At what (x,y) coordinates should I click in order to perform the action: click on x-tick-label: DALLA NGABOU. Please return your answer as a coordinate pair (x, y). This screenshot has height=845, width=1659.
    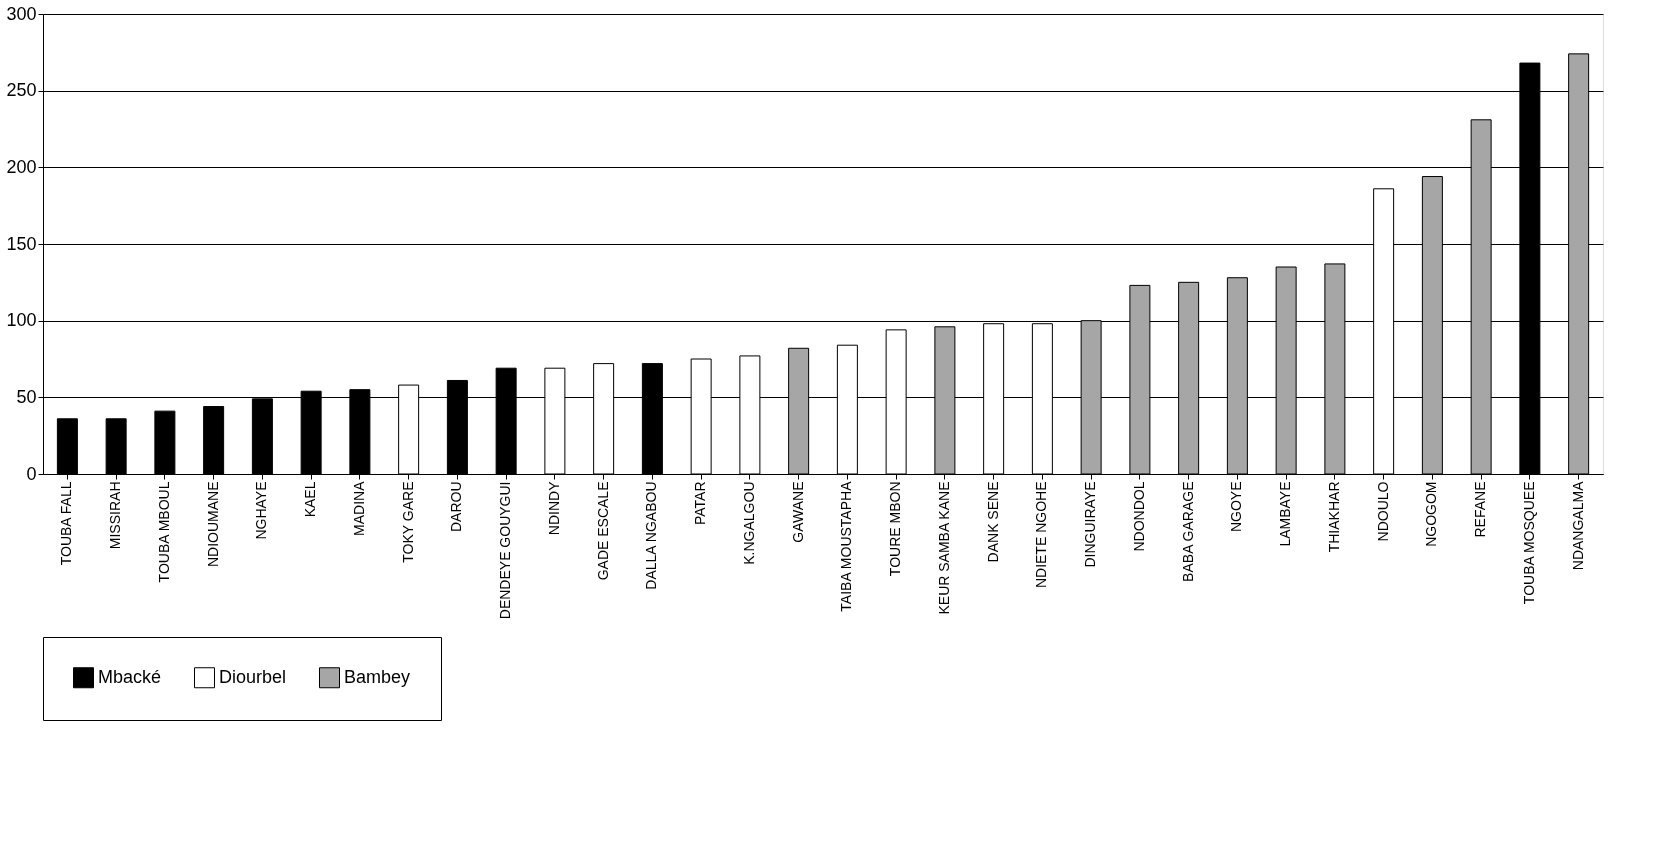
    Looking at the image, I should click on (651, 535).